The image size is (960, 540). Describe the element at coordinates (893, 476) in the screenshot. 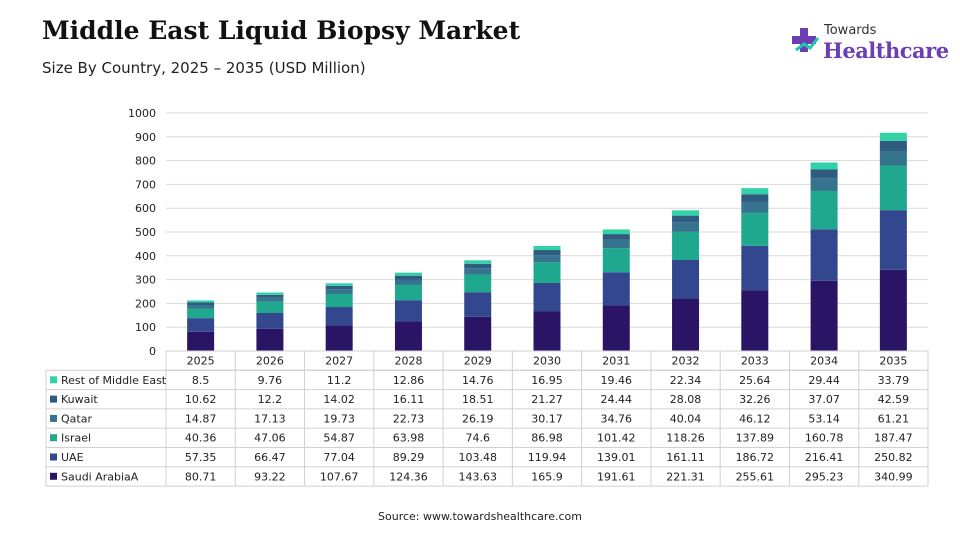

I see `table-cell-value: 340.99` at that location.